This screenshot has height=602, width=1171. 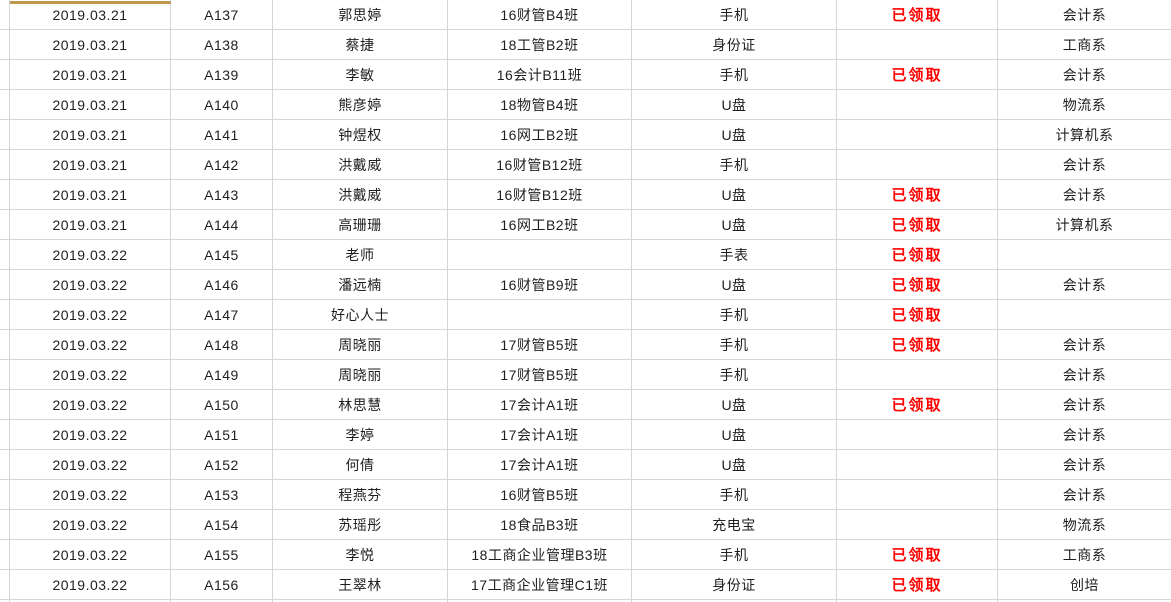 What do you see at coordinates (360, 555) in the screenshot?
I see `cell-person-name: 李悦` at bounding box center [360, 555].